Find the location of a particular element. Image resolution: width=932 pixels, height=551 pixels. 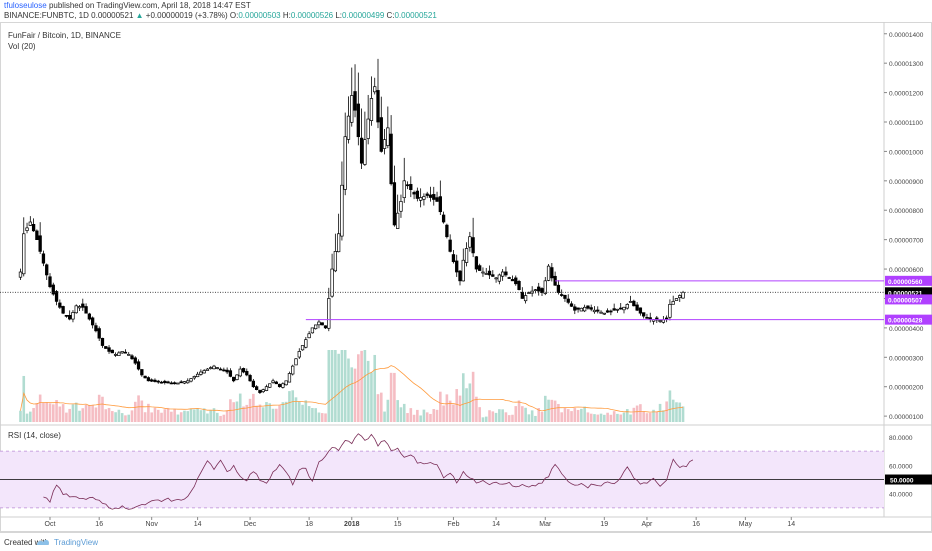

x-tick-label: 18 is located at coordinates (309, 524).